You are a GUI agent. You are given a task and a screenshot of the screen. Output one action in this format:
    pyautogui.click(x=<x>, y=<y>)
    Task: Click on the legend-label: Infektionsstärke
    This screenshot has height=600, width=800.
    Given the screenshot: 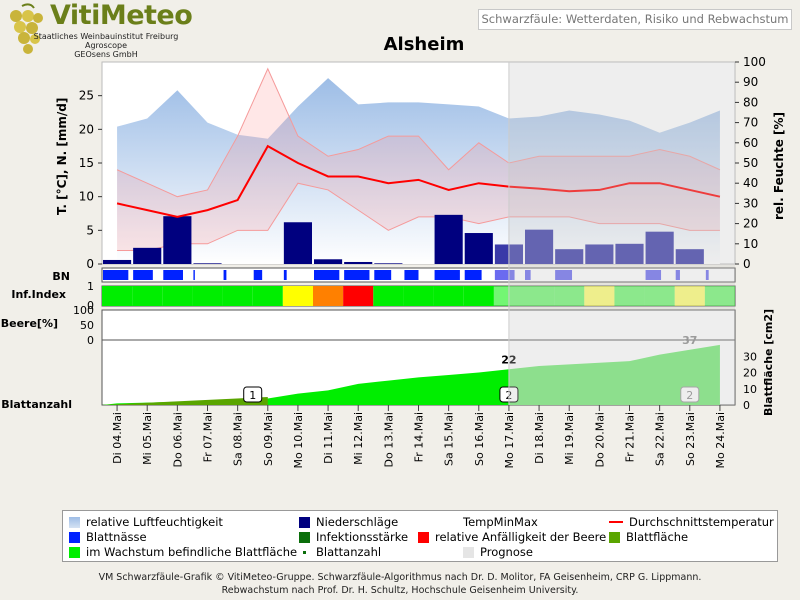 What is the action you would take?
    pyautogui.click(x=362, y=537)
    